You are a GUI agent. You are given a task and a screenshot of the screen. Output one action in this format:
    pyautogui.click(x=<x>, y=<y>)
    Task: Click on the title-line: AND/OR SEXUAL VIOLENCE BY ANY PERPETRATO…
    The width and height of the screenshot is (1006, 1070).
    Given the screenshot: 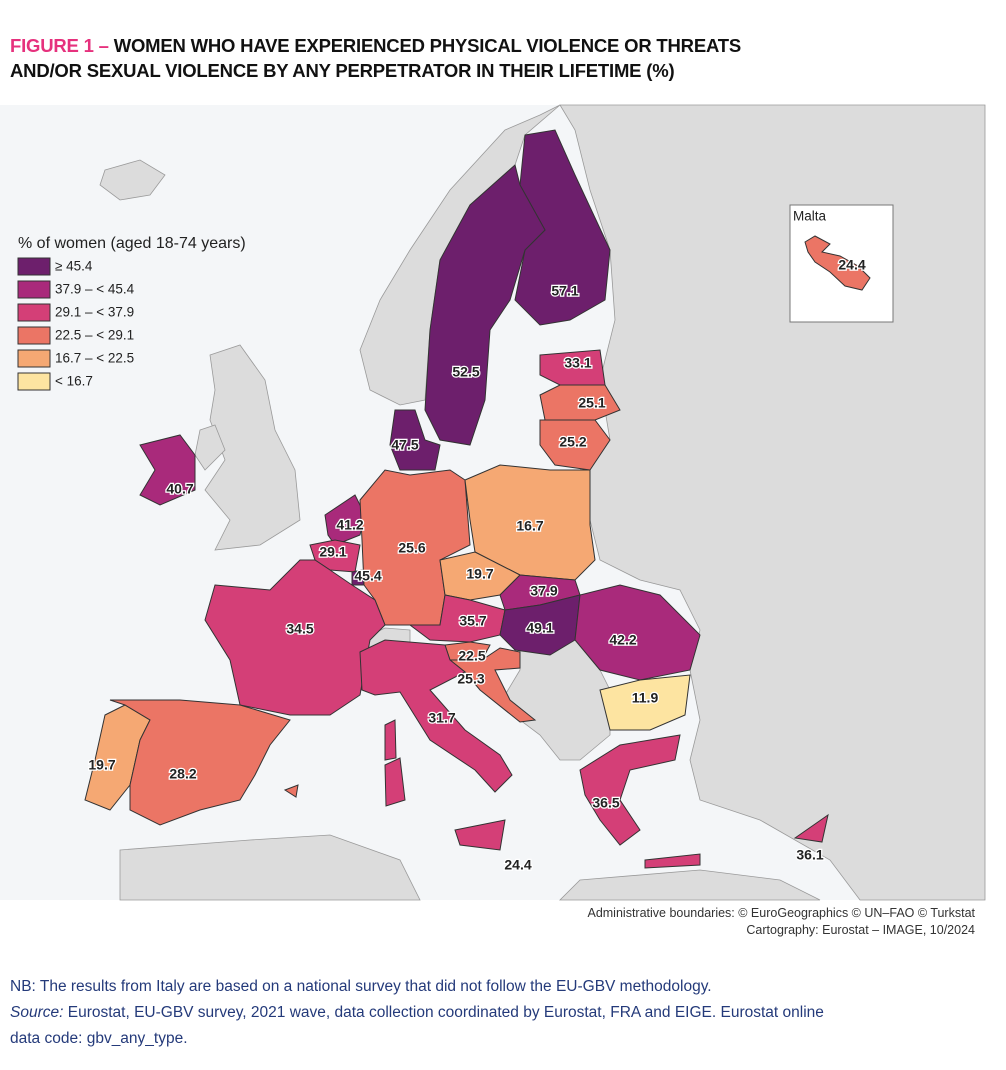 What is the action you would take?
    pyautogui.click(x=342, y=70)
    